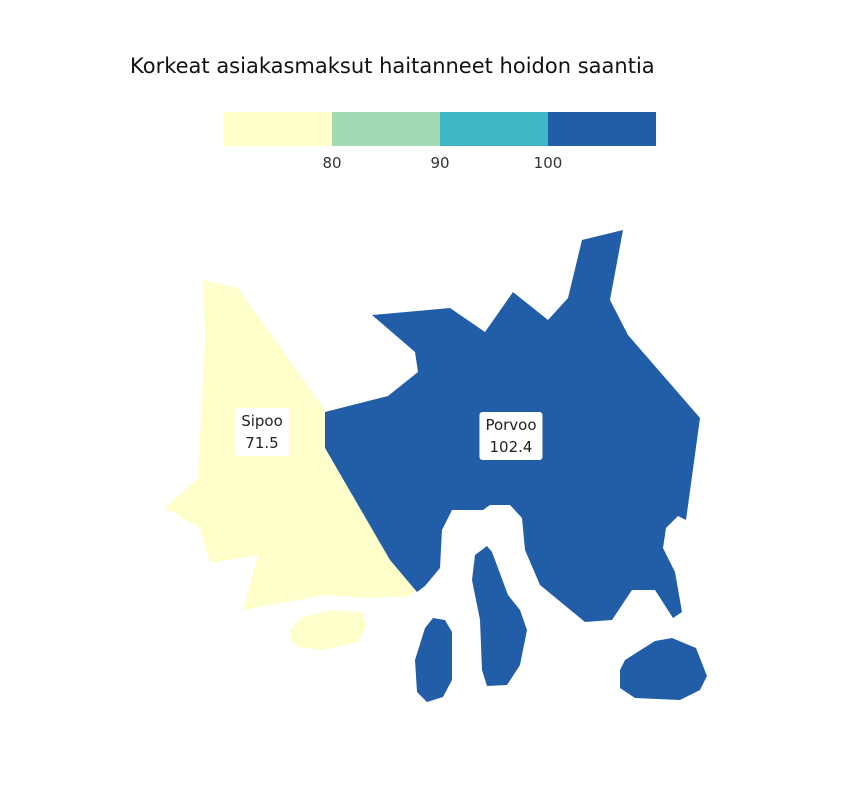  I want to click on color-legend, so click(440, 129).